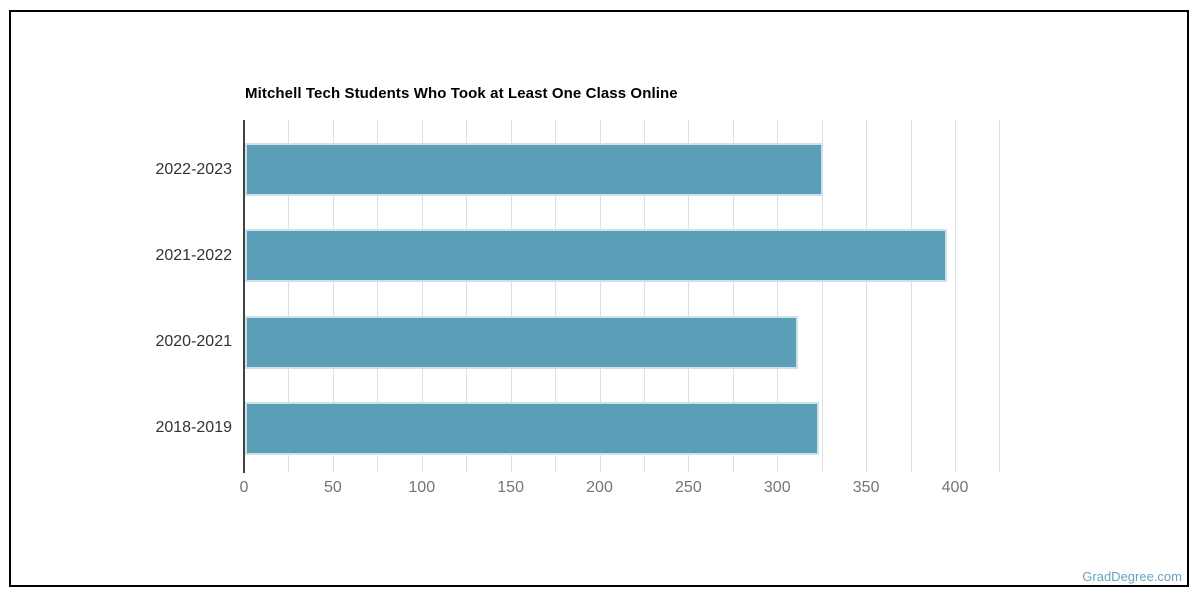  Describe the element at coordinates (866, 487) in the screenshot. I see `x-axis-tick-label: 350` at that location.